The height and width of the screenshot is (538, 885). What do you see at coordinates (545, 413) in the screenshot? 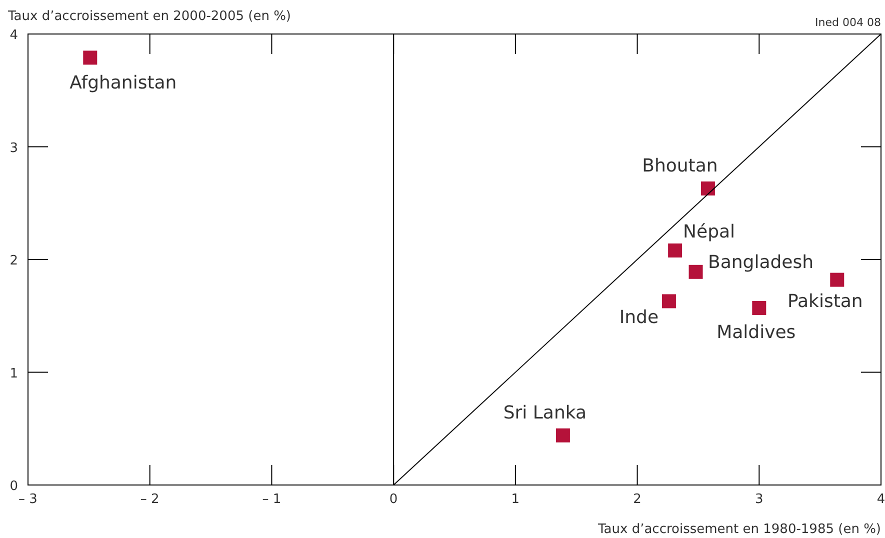
I see `annotation: Sri Lanka` at bounding box center [545, 413].